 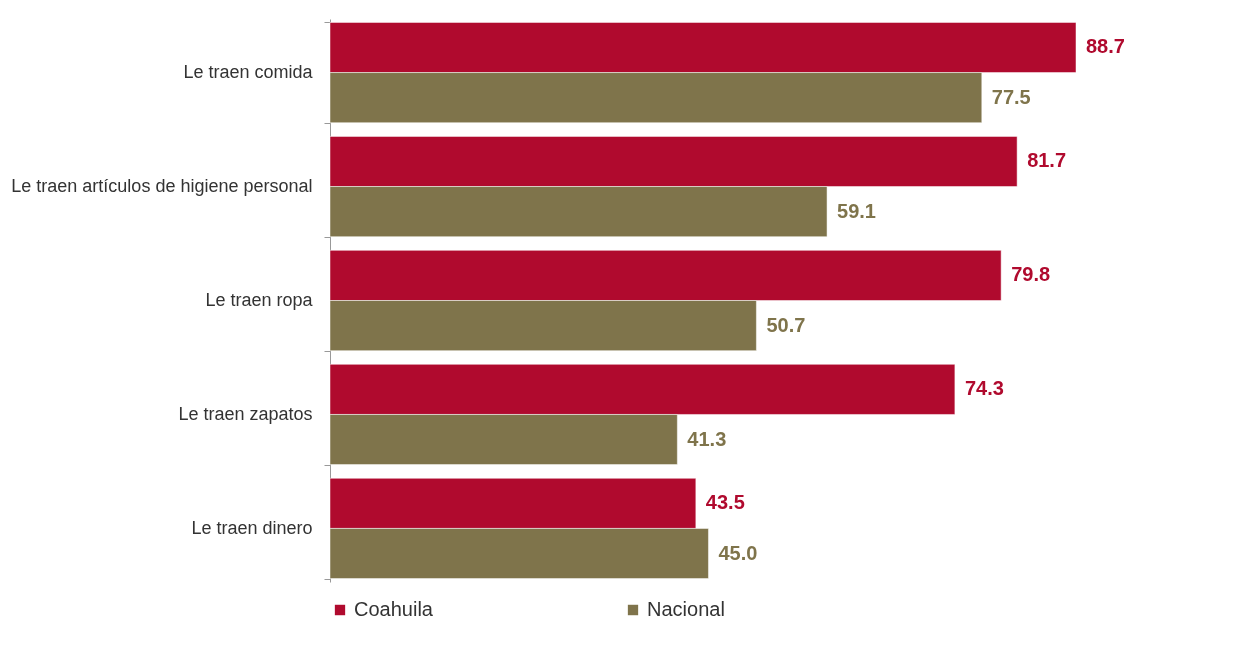 I want to click on data-label: 41.3, so click(x=707, y=438).